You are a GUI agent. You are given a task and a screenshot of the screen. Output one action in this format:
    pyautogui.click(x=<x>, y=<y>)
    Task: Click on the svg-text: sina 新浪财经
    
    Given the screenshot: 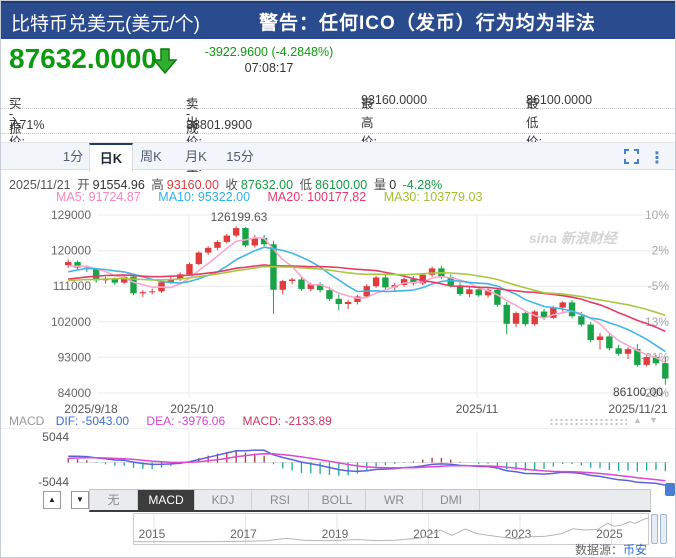 What is the action you would take?
    pyautogui.click(x=574, y=238)
    